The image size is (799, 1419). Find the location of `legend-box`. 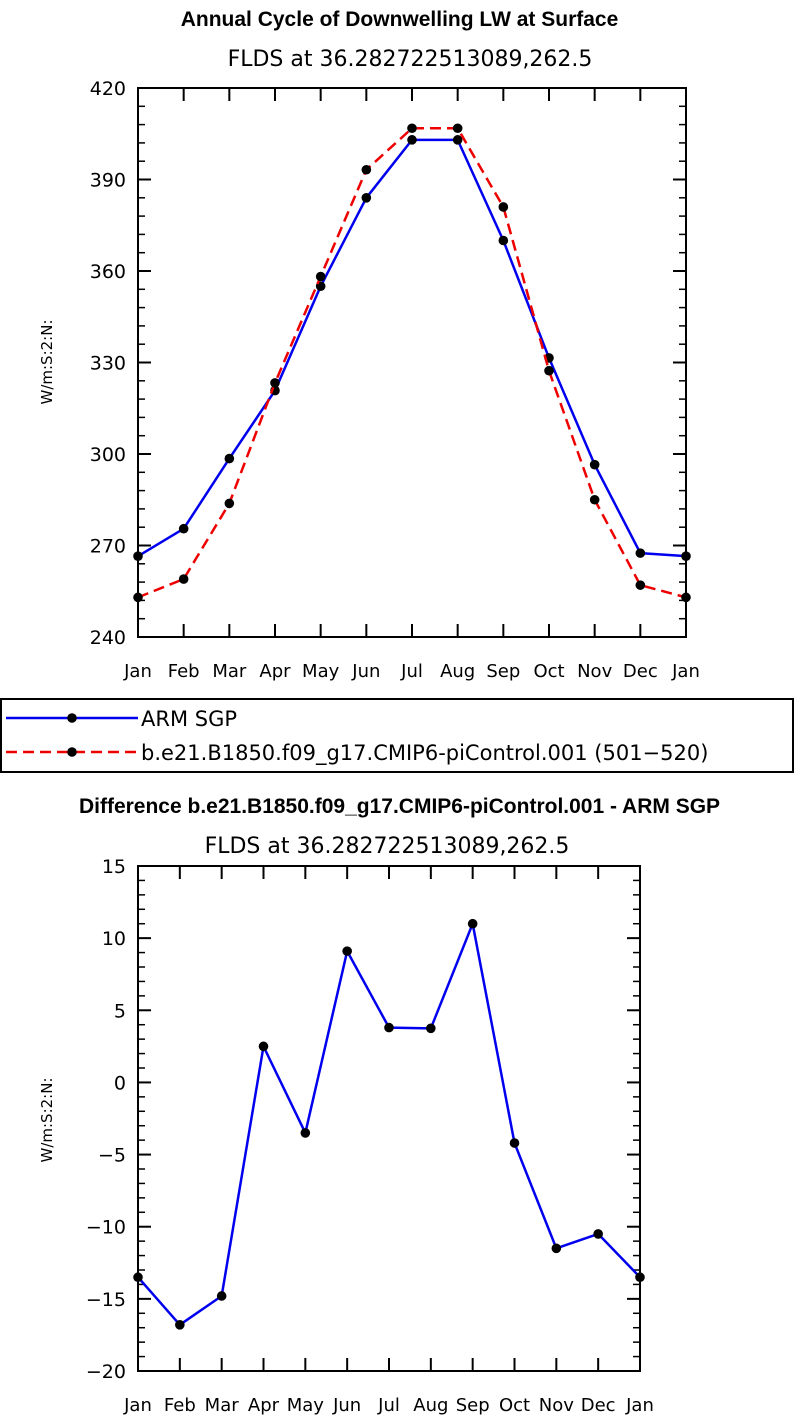

legend-box is located at coordinates (397, 735).